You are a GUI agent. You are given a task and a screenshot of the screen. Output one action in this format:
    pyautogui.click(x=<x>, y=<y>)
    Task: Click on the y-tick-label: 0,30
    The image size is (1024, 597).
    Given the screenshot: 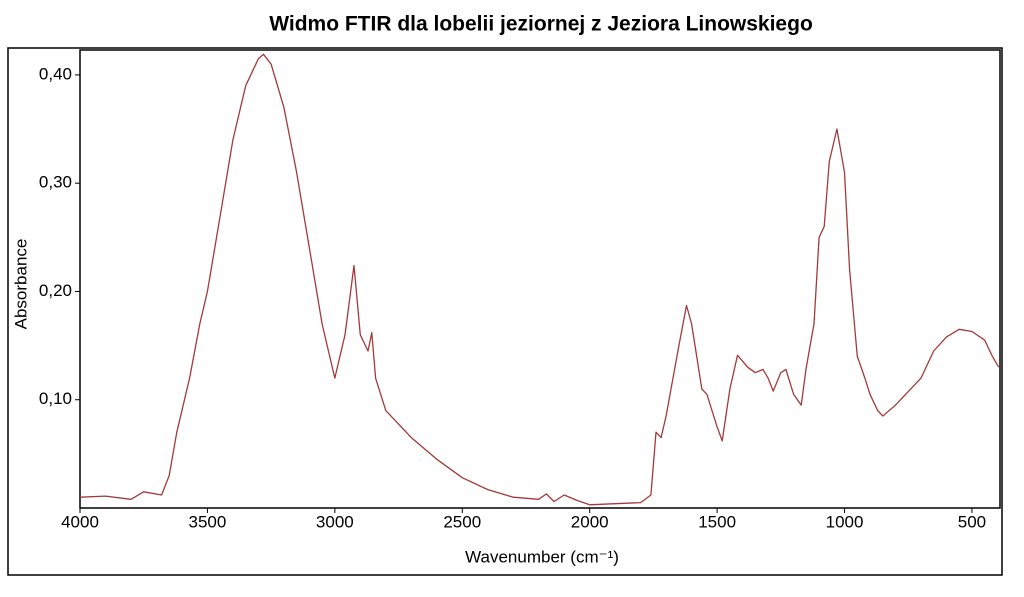 What is the action you would take?
    pyautogui.click(x=55, y=182)
    